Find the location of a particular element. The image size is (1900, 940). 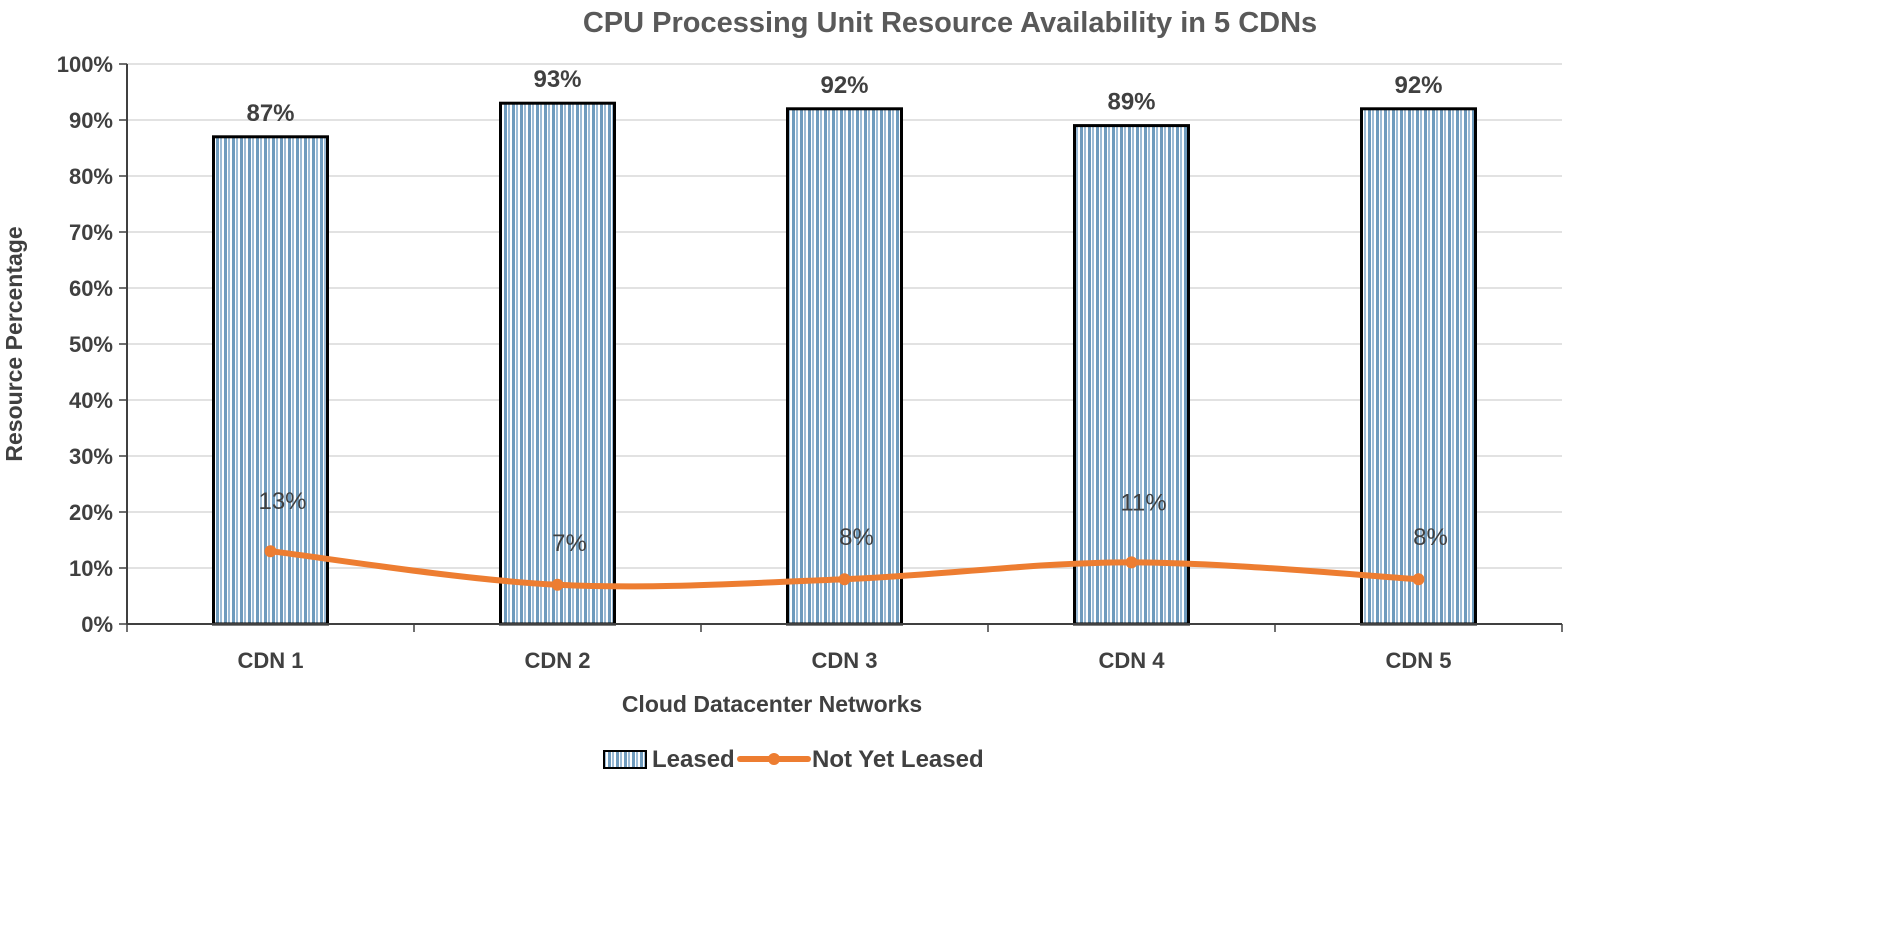

legend-swatch-leased is located at coordinates (625, 759).